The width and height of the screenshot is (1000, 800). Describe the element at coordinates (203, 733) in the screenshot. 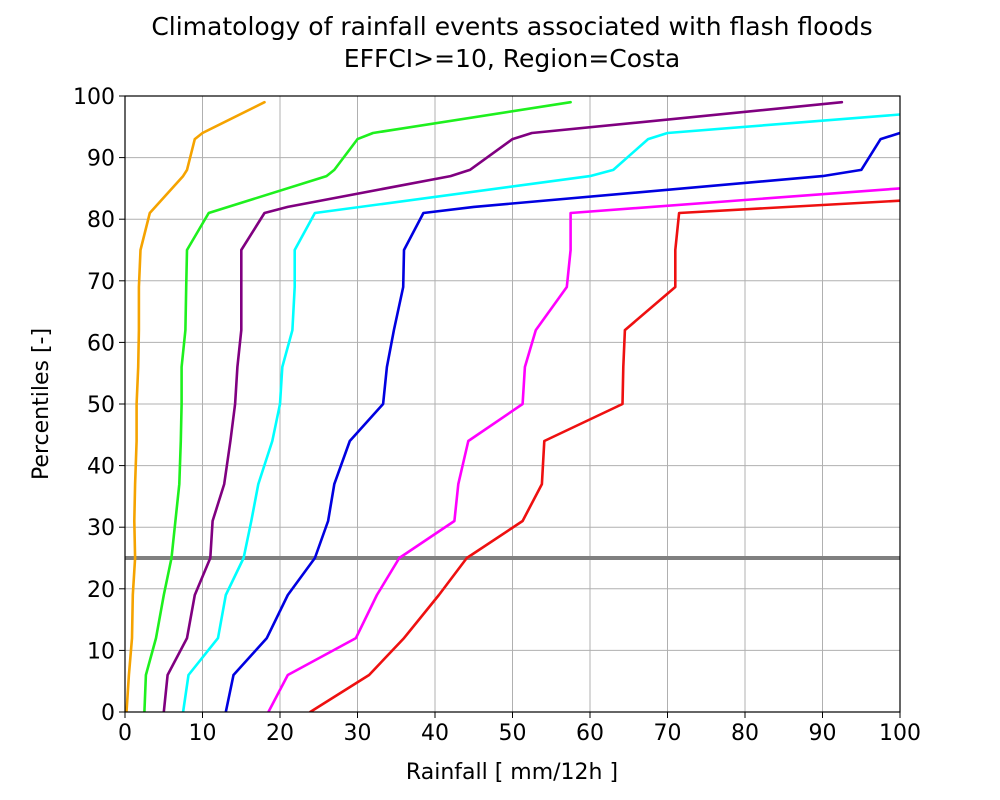

I see `x-tick-label-1: 10` at that location.